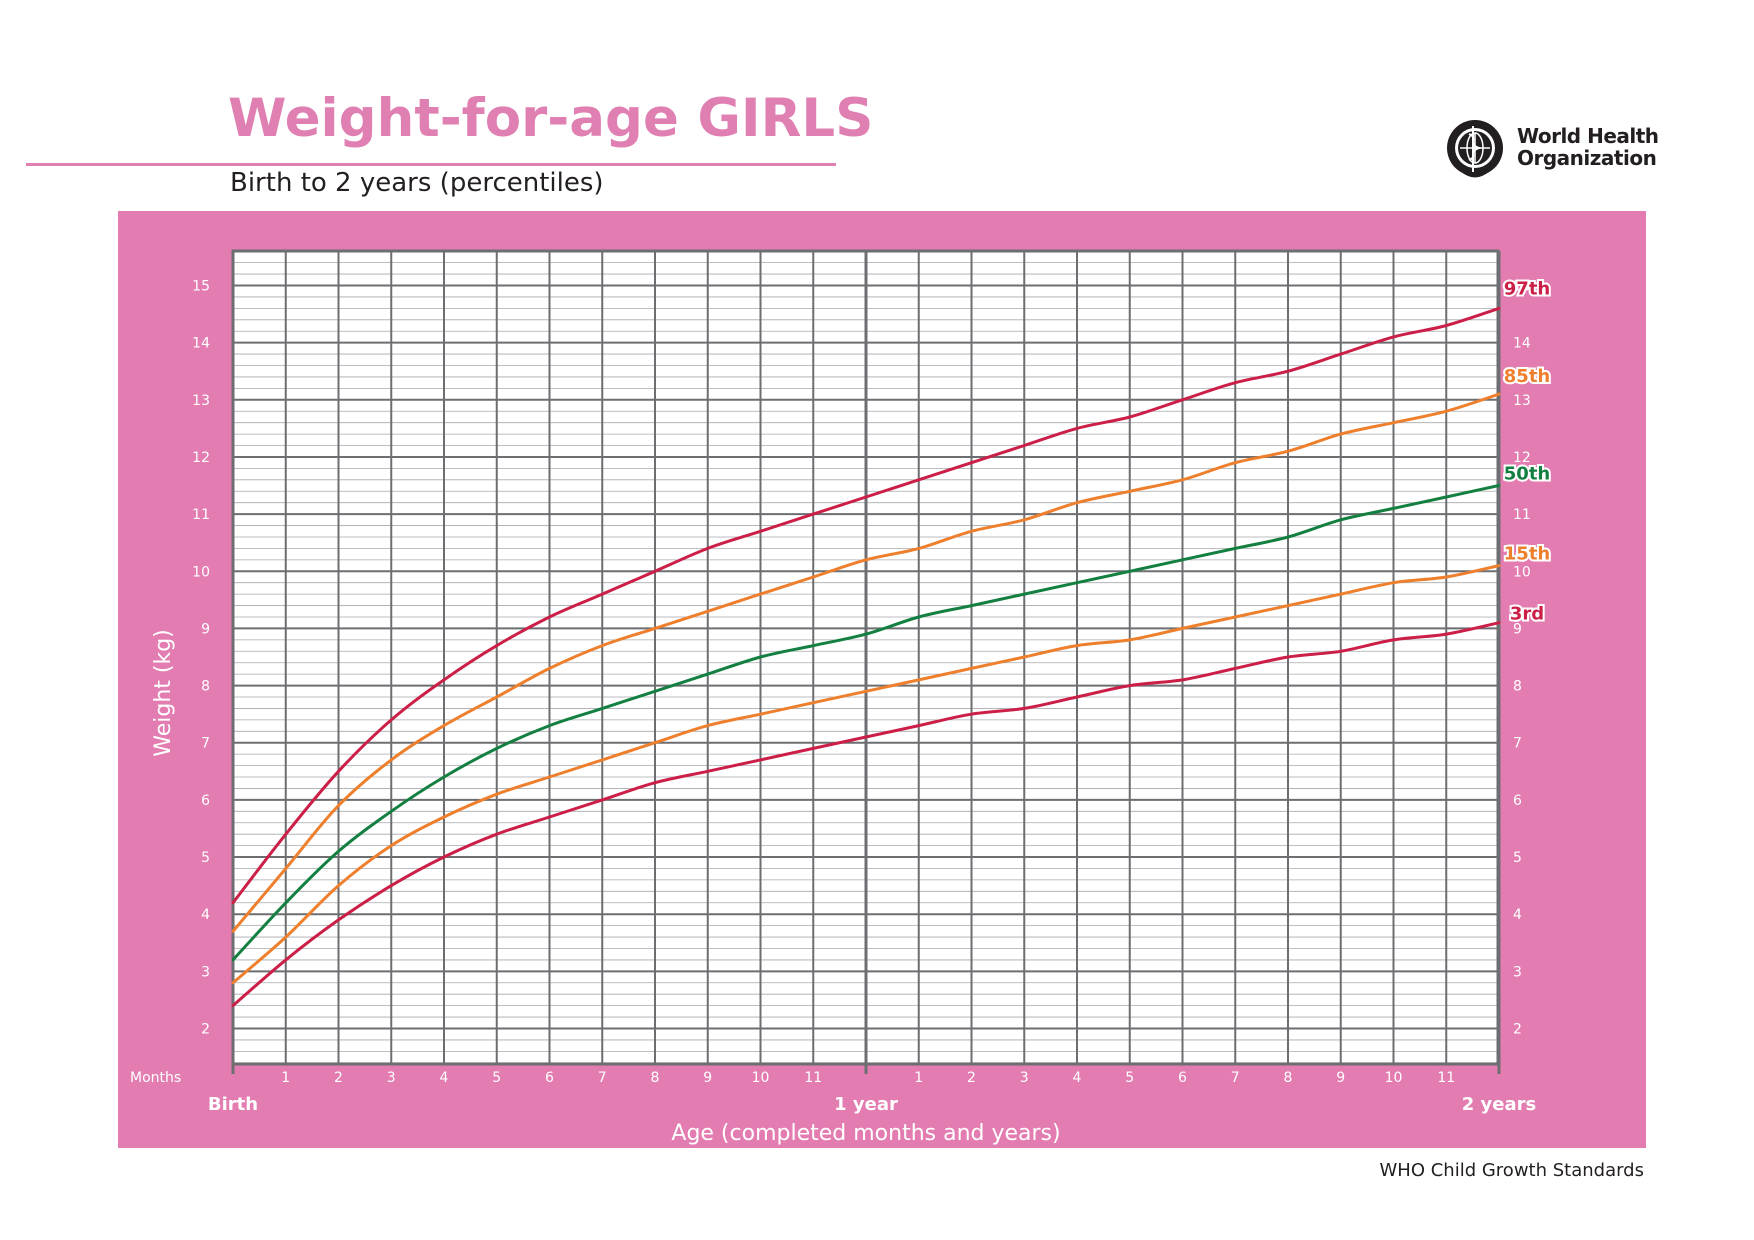 This screenshot has width=1754, height=1240. What do you see at coordinates (201, 572) in the screenshot?
I see `y-tick-label-left: 10` at bounding box center [201, 572].